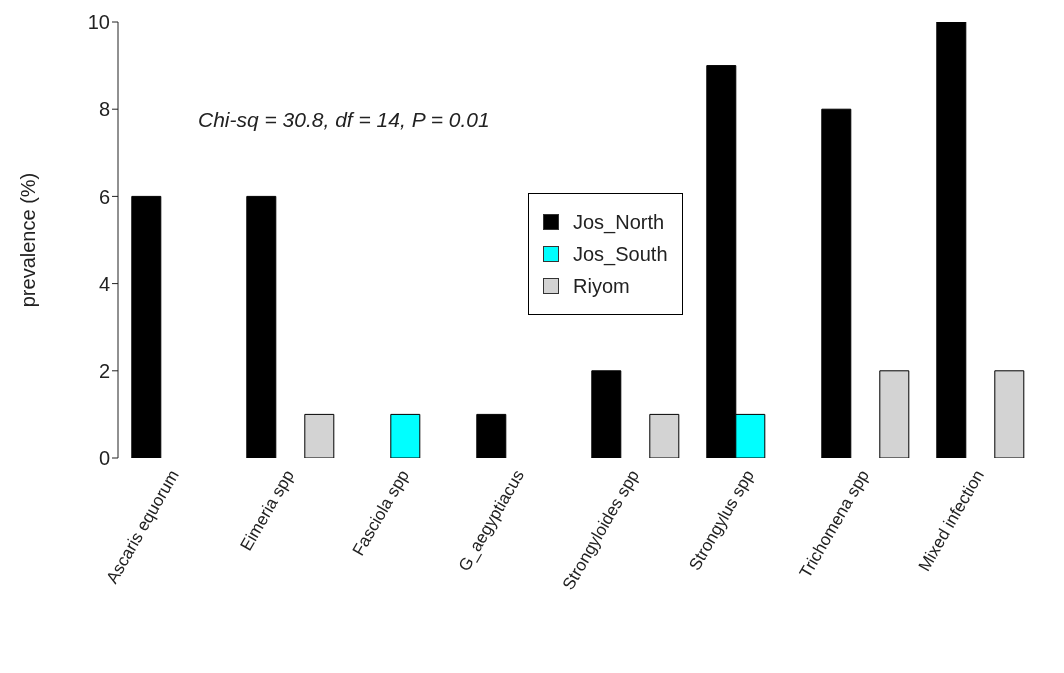 This screenshot has width=1064, height=673. Describe the element at coordinates (344, 120) in the screenshot. I see `annotation: Chi-sq = 30.8, df = 14, P = 0.01` at that location.